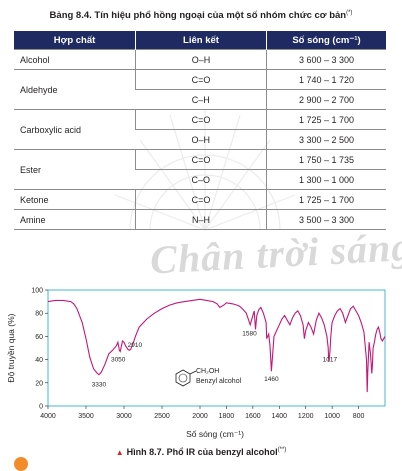  I want to click on y-tick-label: 80, so click(39, 314).